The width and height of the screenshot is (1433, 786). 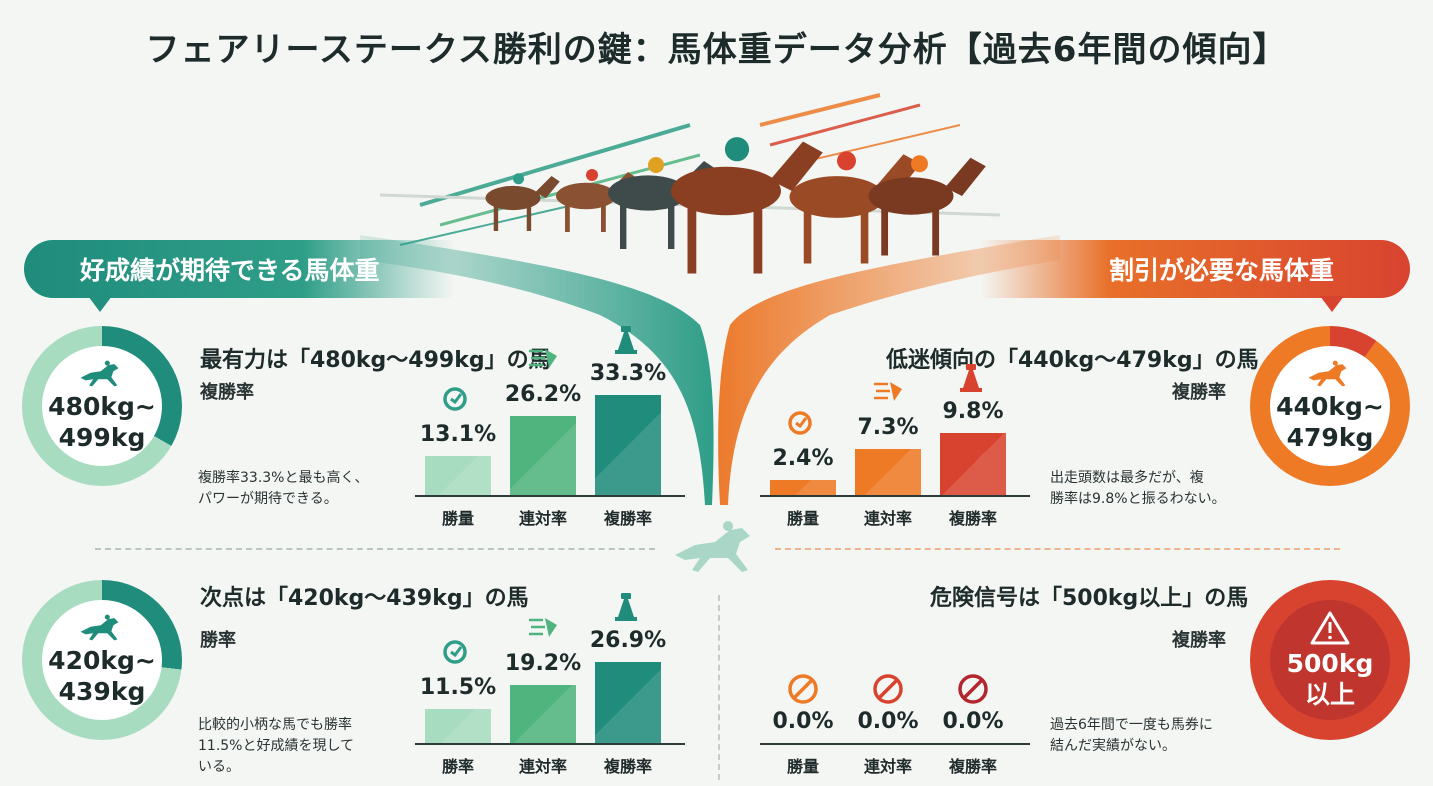 What do you see at coordinates (1330, 663) in the screenshot?
I see `ring-label-line1: 500kg` at bounding box center [1330, 663].